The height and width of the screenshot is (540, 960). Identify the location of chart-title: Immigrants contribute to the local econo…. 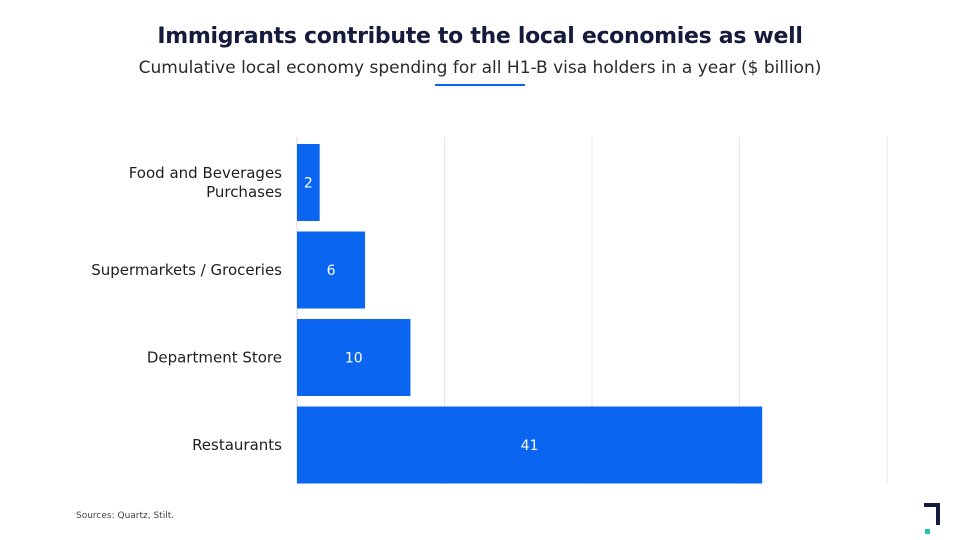
(480, 36).